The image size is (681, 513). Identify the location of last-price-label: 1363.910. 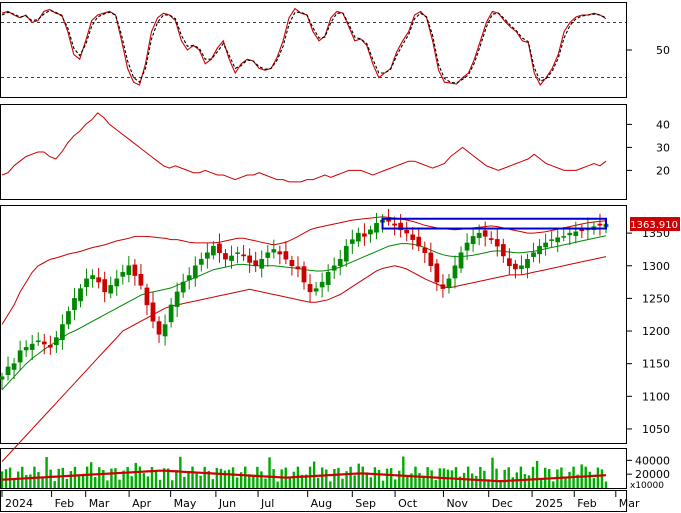
(654, 225).